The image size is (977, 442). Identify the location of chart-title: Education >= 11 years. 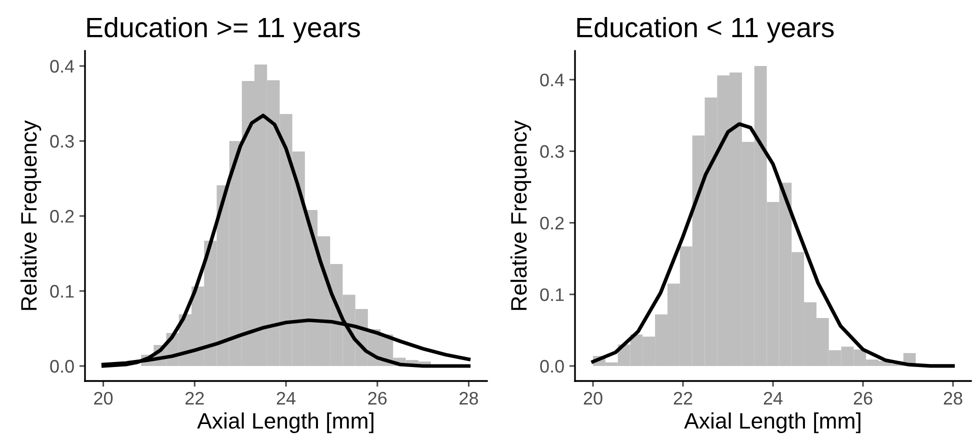
(223, 29).